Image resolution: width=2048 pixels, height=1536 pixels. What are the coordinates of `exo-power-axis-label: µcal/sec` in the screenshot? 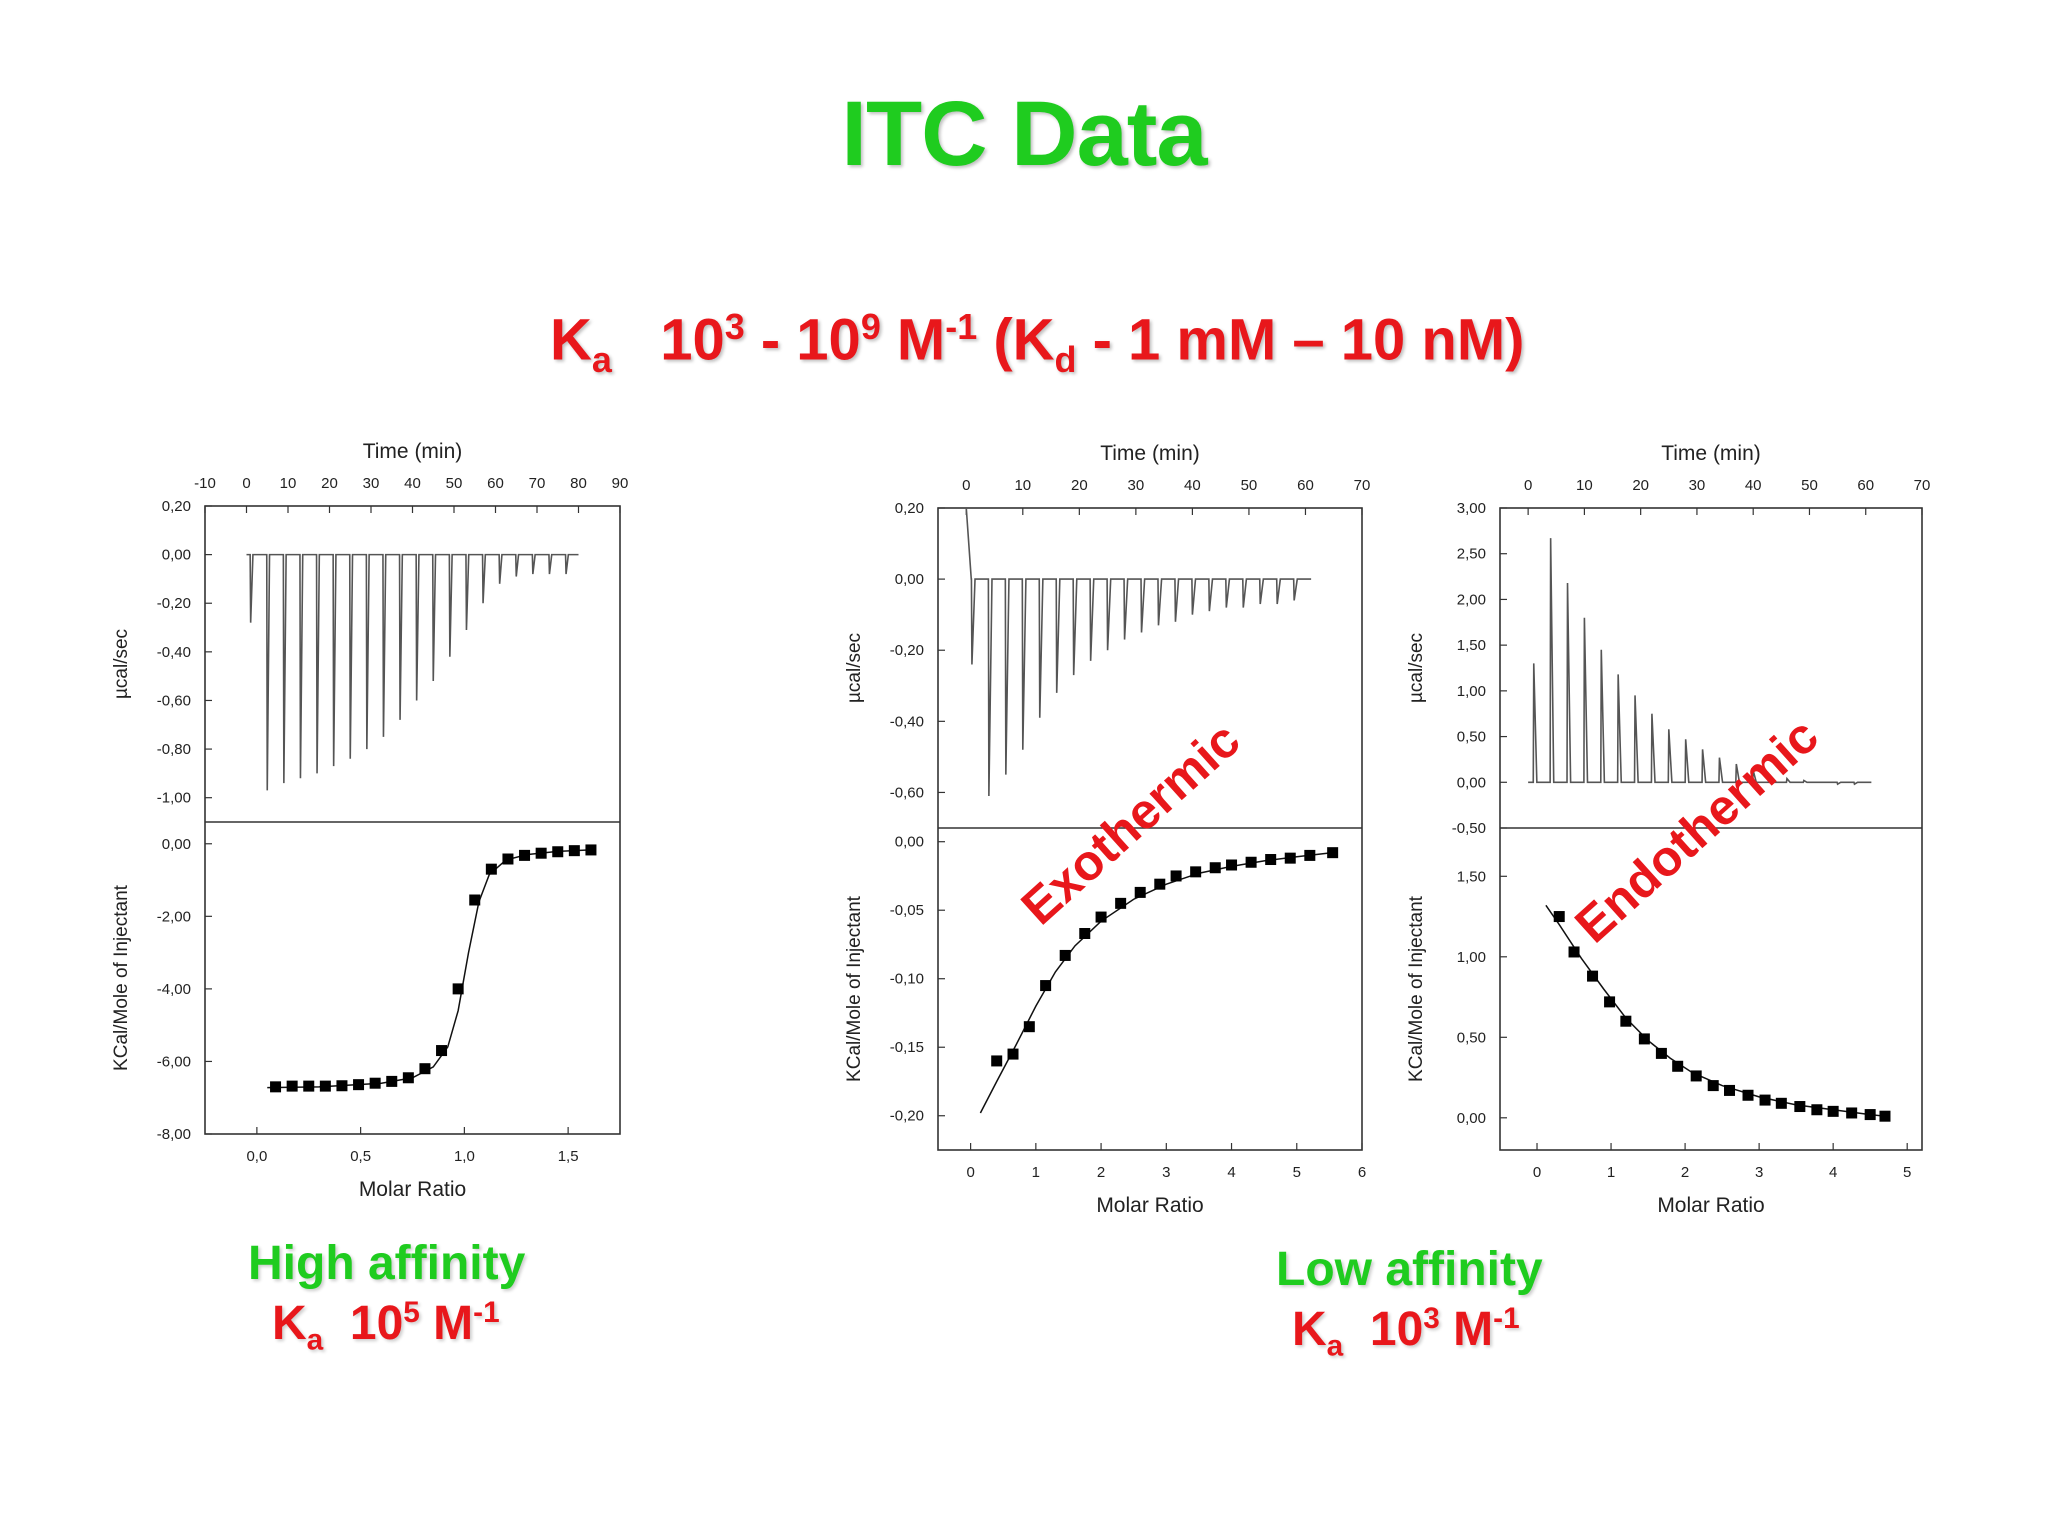 It's located at (854, 668).